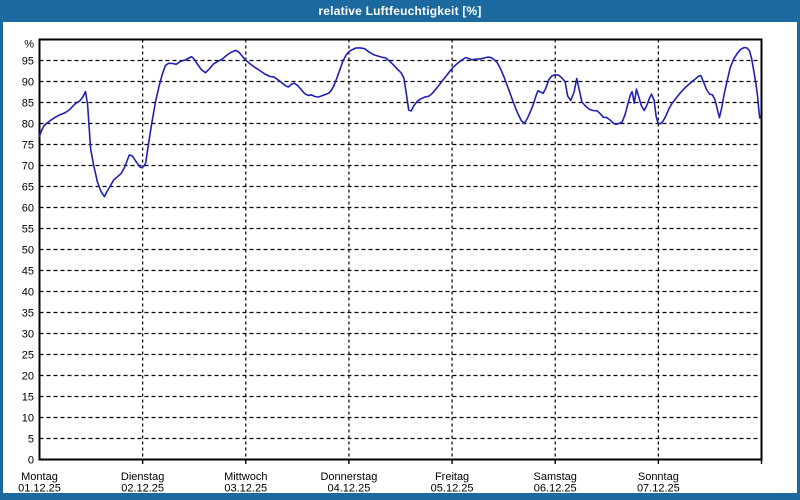 This screenshot has height=500, width=800. I want to click on y-tick-label: 45, so click(28, 272).